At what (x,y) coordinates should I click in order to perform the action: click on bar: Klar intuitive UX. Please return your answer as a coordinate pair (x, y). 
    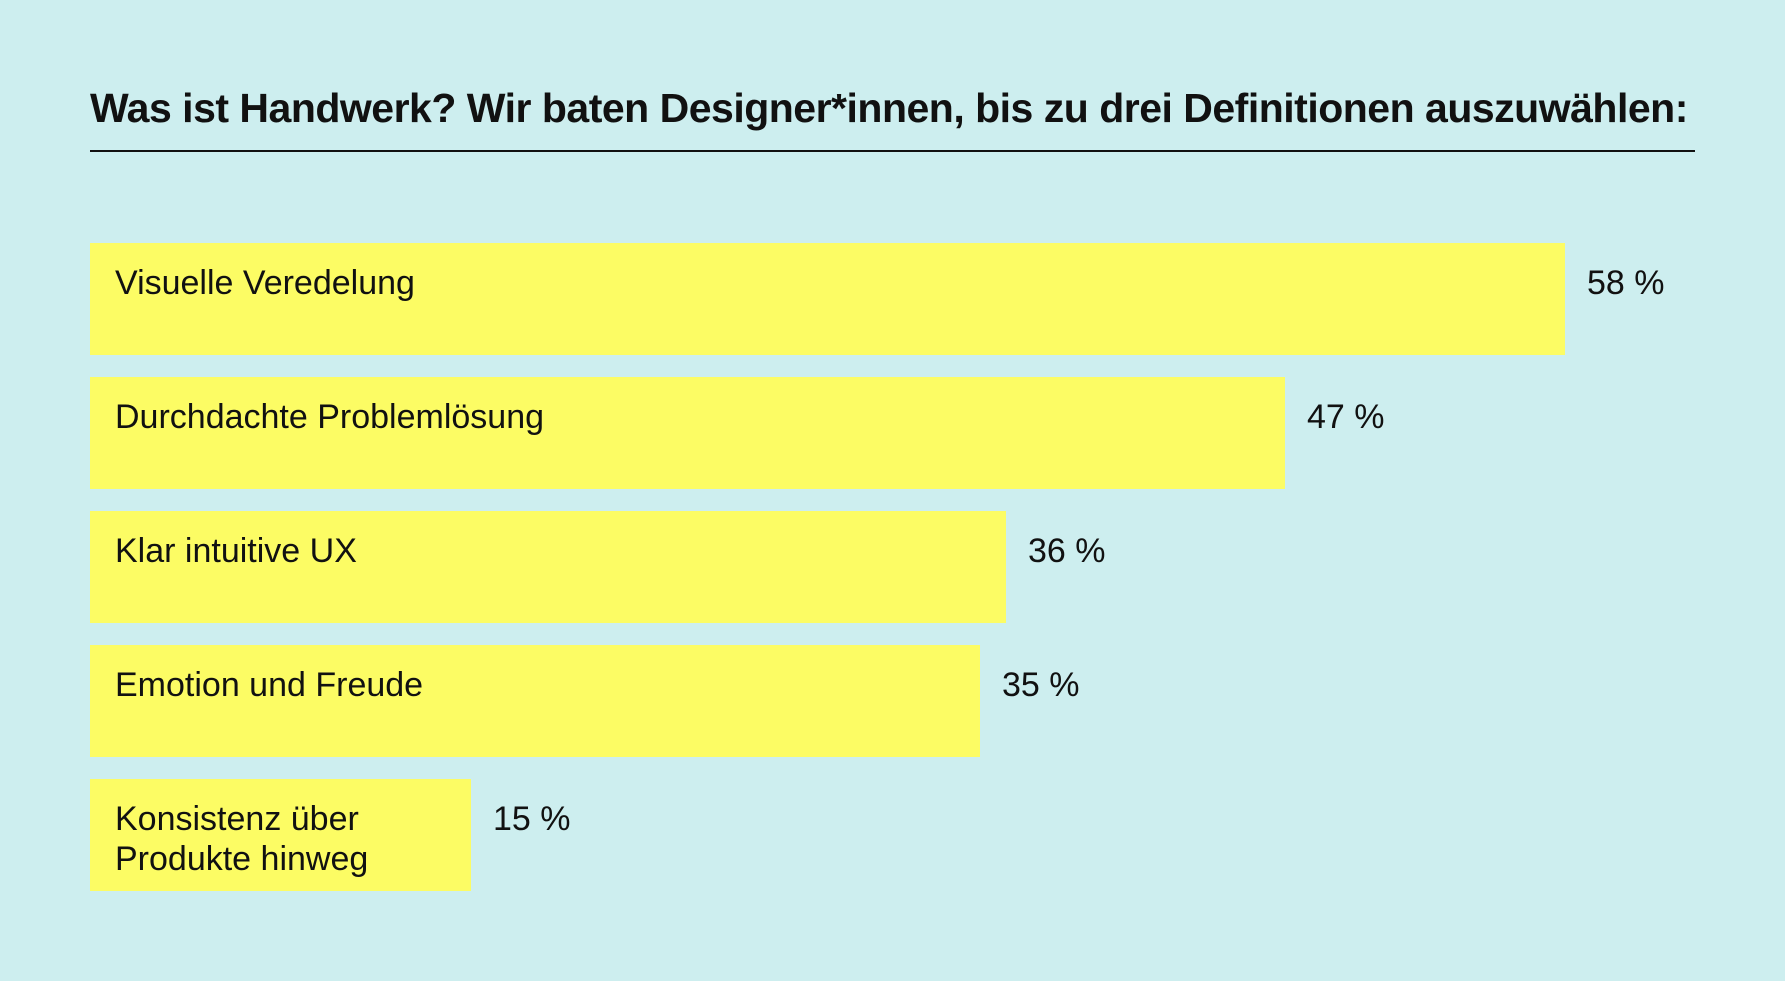
    Looking at the image, I should click on (548, 567).